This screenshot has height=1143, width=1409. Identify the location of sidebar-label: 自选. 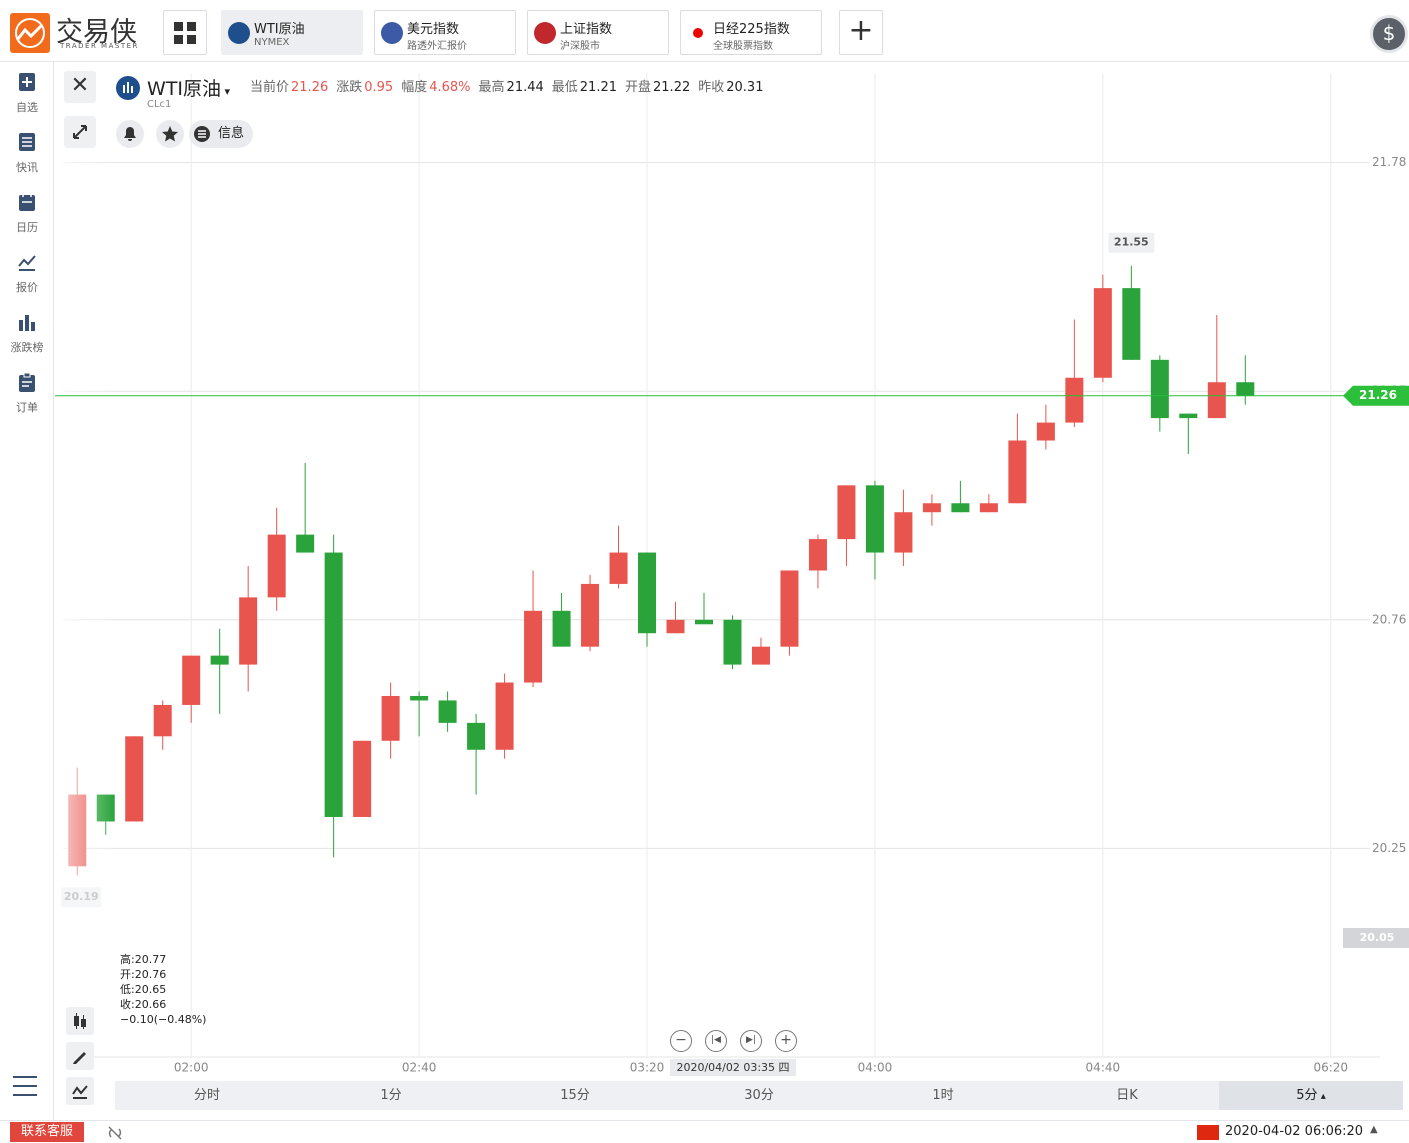
(27, 107).